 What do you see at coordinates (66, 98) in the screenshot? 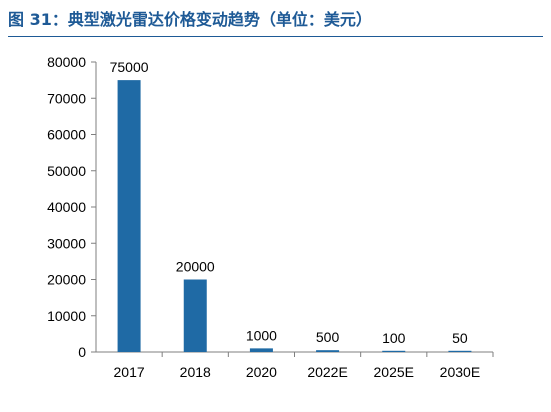
I see `y-tick-label: 70000` at bounding box center [66, 98].